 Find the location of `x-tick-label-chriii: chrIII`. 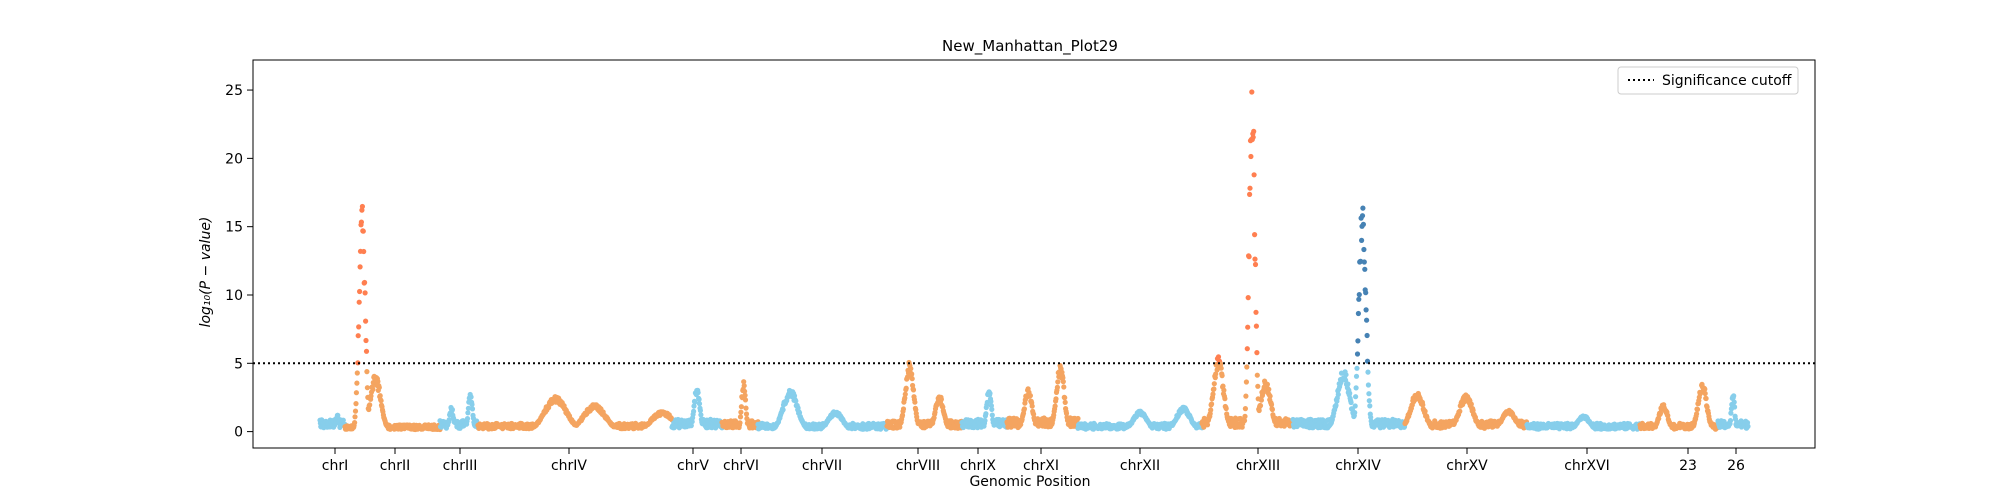

x-tick-label-chriii: chrIII is located at coordinates (460, 466).